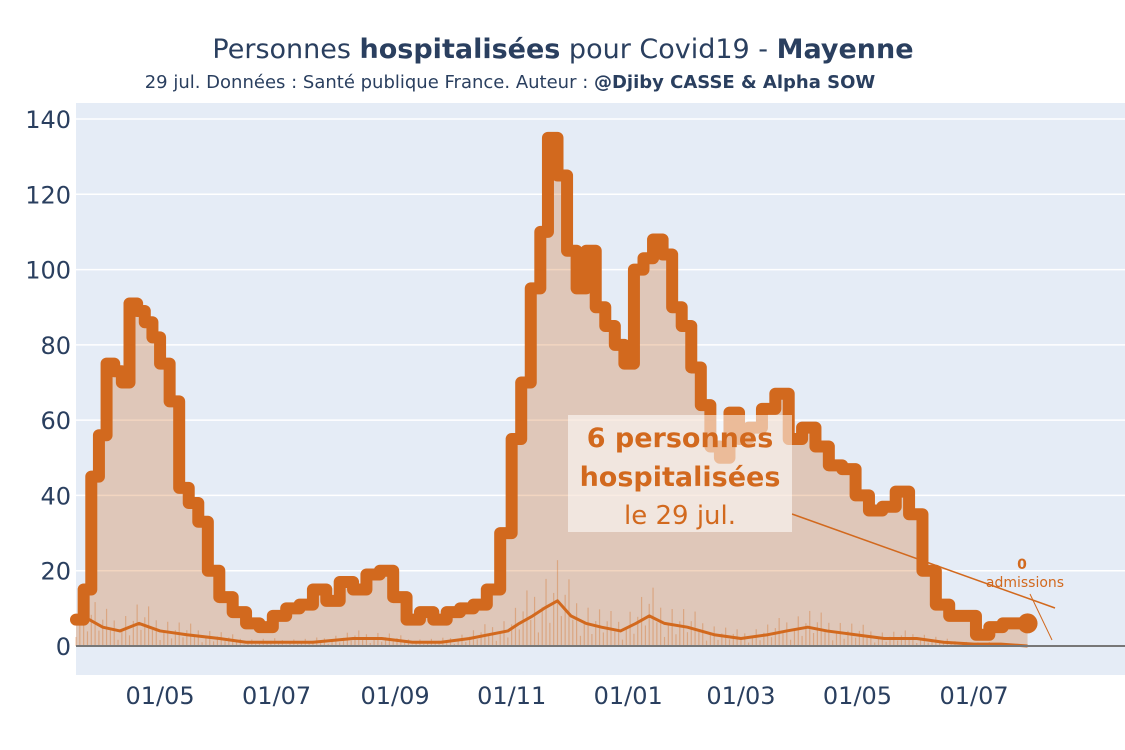  Describe the element at coordinates (55, 346) in the screenshot. I see `y-tick-label: 80` at that location.